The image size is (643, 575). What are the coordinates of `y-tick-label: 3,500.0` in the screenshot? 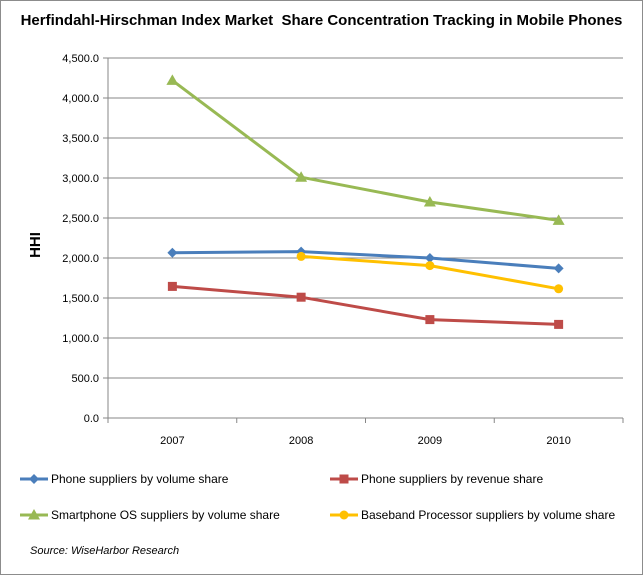 It's located at (80, 139).